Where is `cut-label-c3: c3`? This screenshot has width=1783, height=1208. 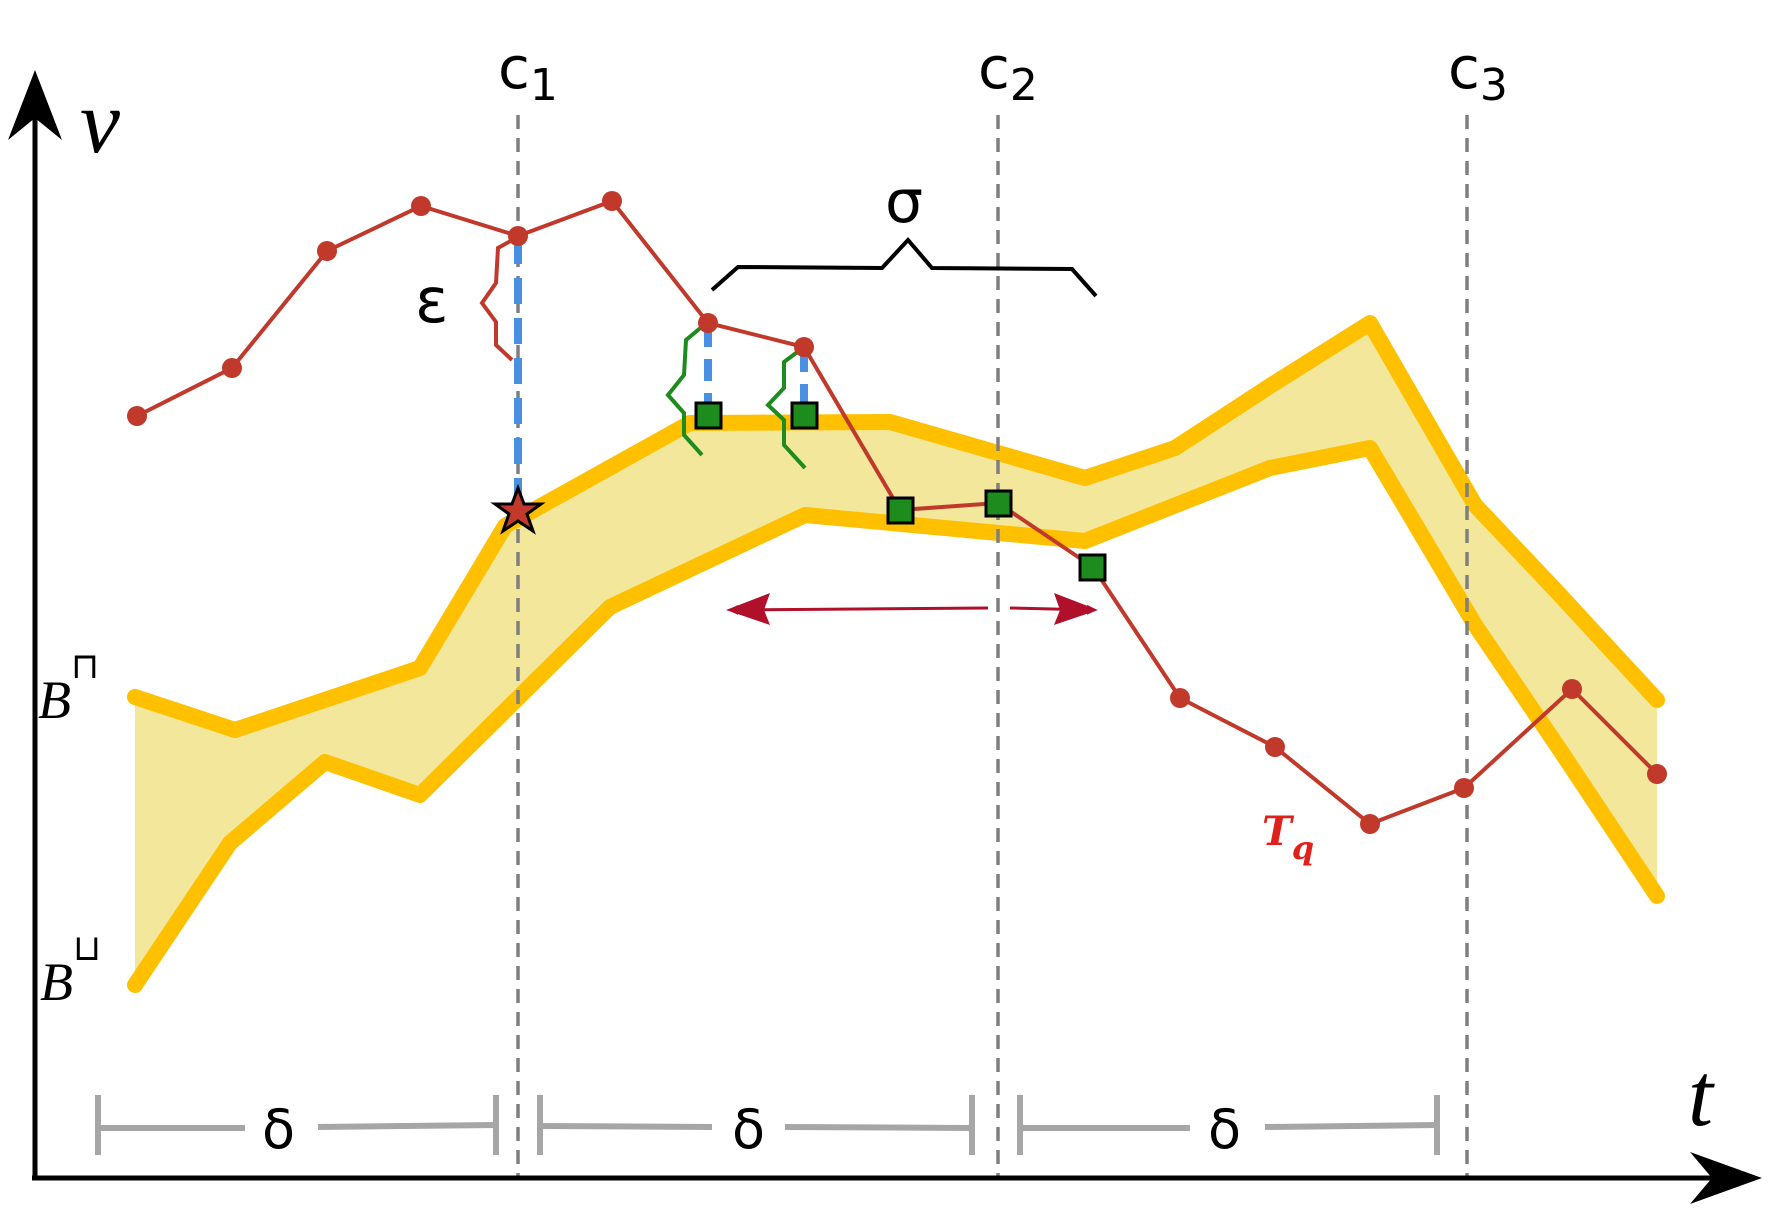
cut-label-c3: c3 is located at coordinates (1478, 72).